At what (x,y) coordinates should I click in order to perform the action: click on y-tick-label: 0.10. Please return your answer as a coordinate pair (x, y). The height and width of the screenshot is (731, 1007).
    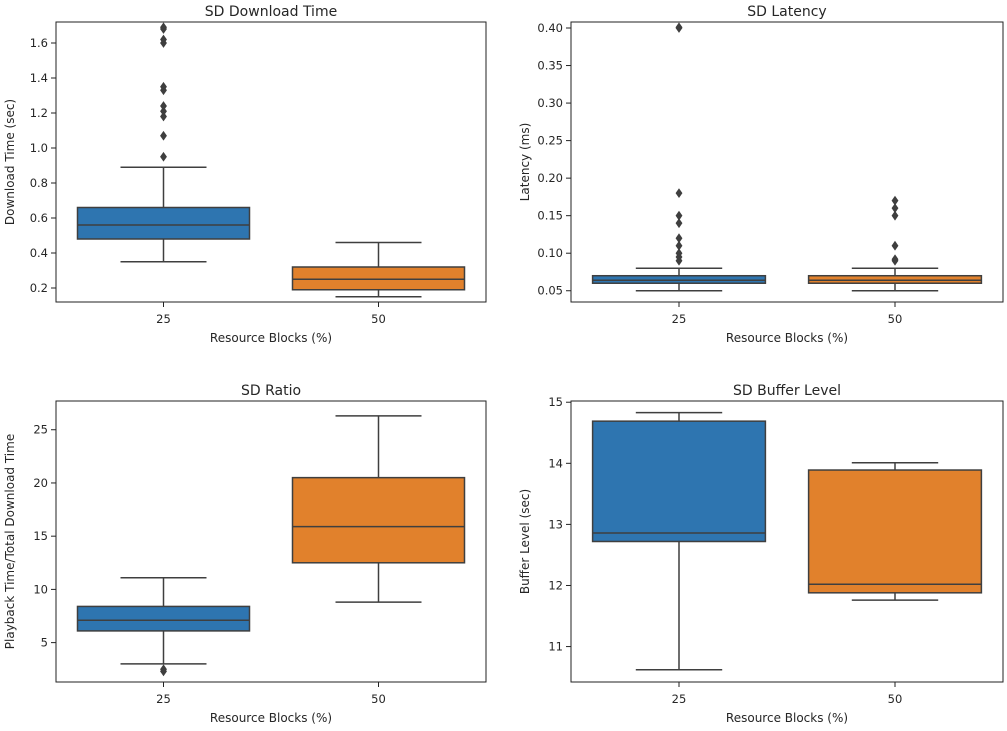
    Looking at the image, I should click on (550, 253).